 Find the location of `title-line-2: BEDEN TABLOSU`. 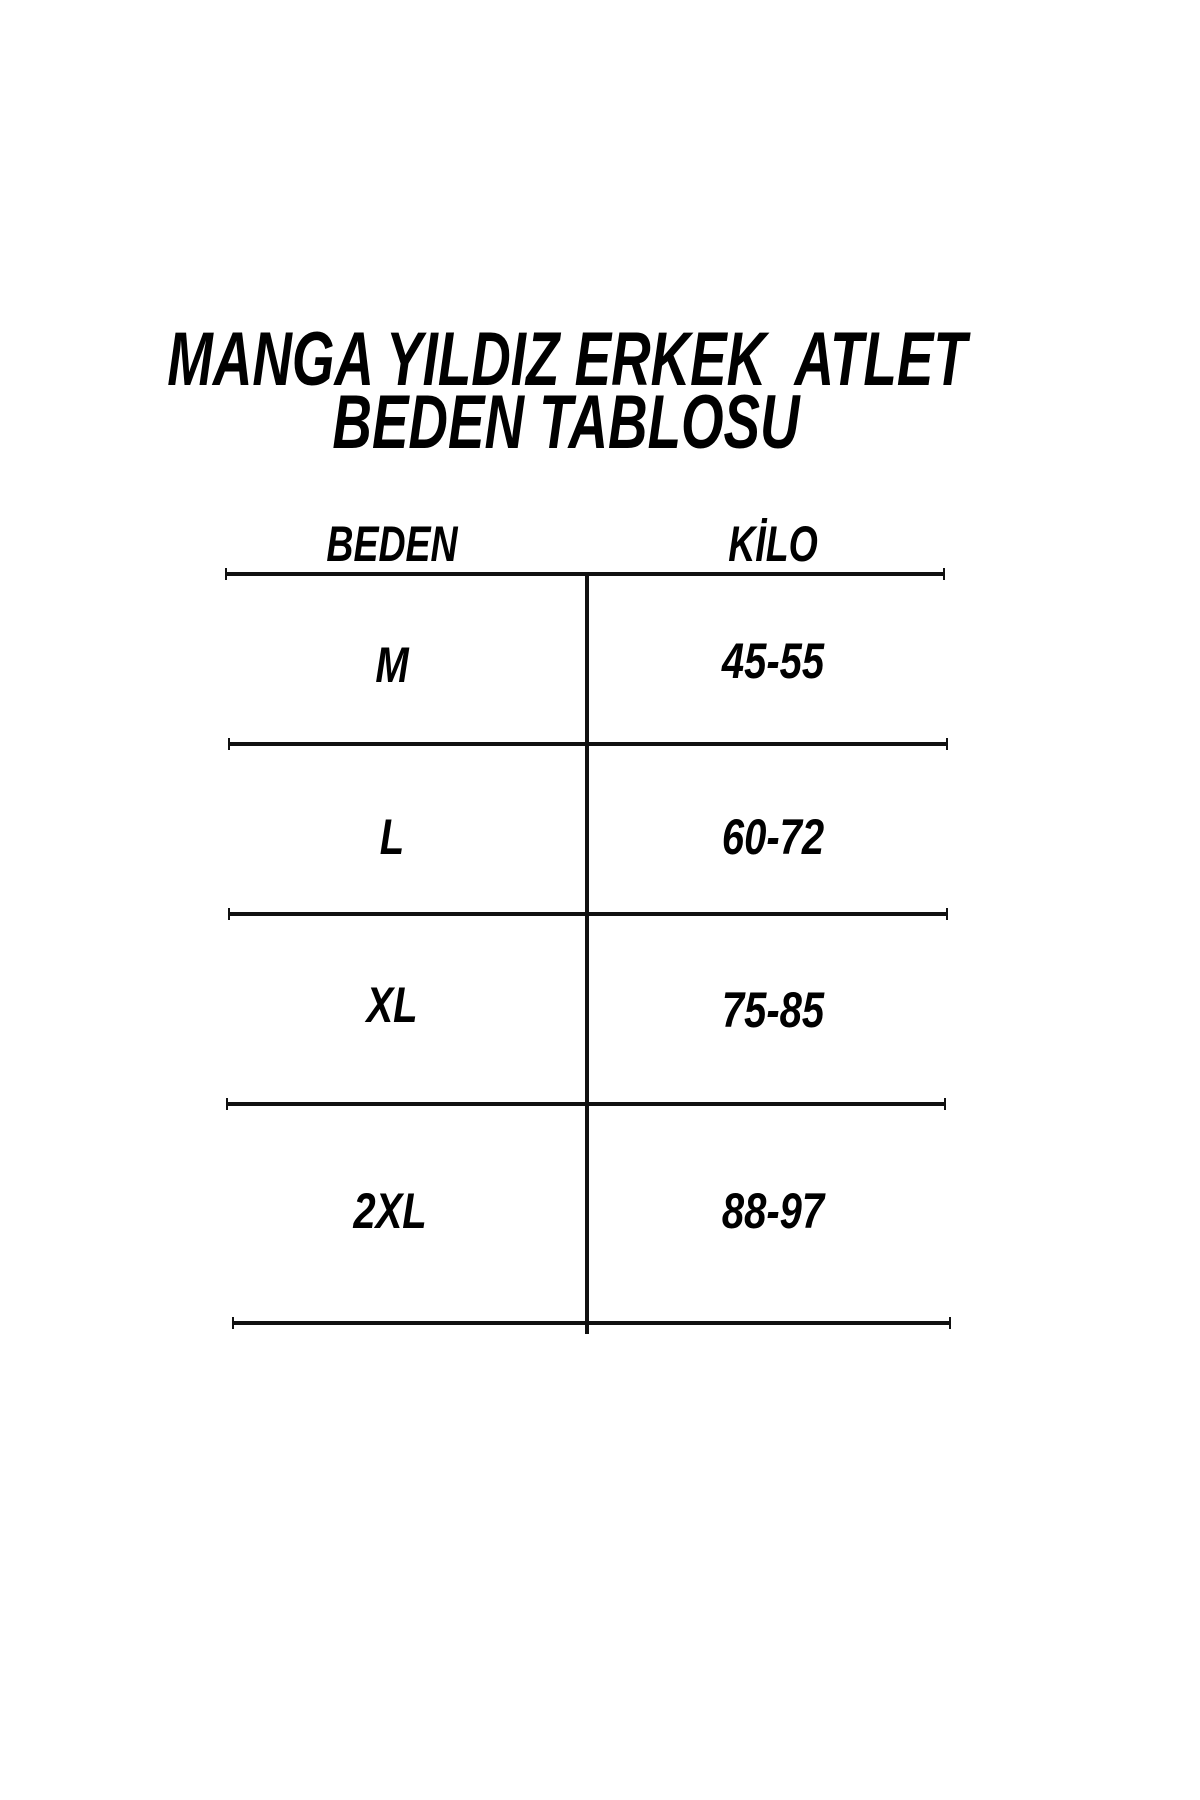

title-line-2: BEDEN TABLOSU is located at coordinates (566, 422).